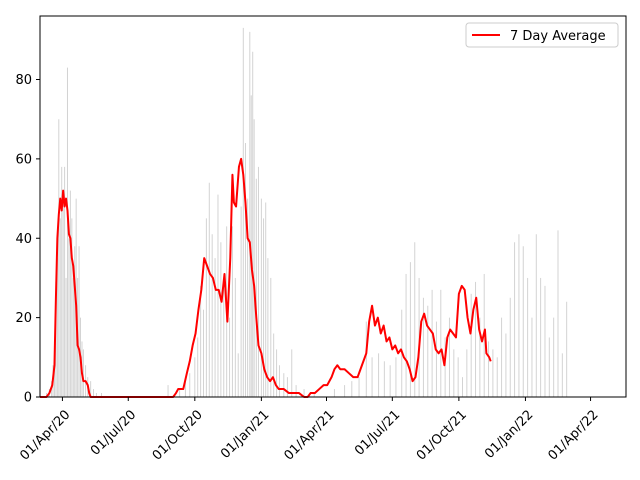  I want to click on legend-box, so click(542, 35).